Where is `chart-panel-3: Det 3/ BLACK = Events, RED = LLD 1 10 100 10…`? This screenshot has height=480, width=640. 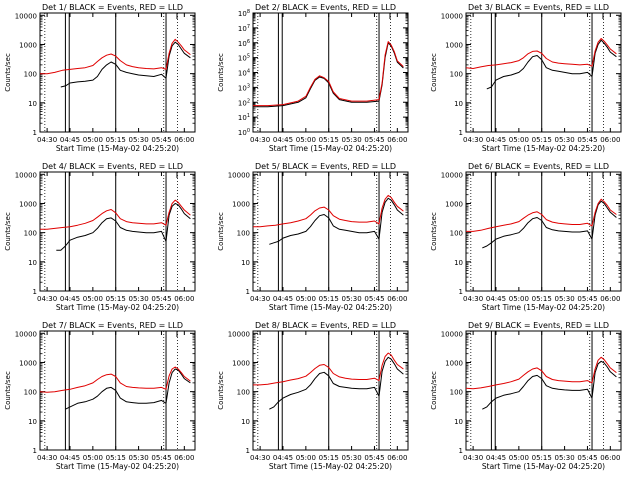 chart-panel-3: Det 3/ BLACK = Events, RED = LLD 1 10 100 10… is located at coordinates (526, 78).